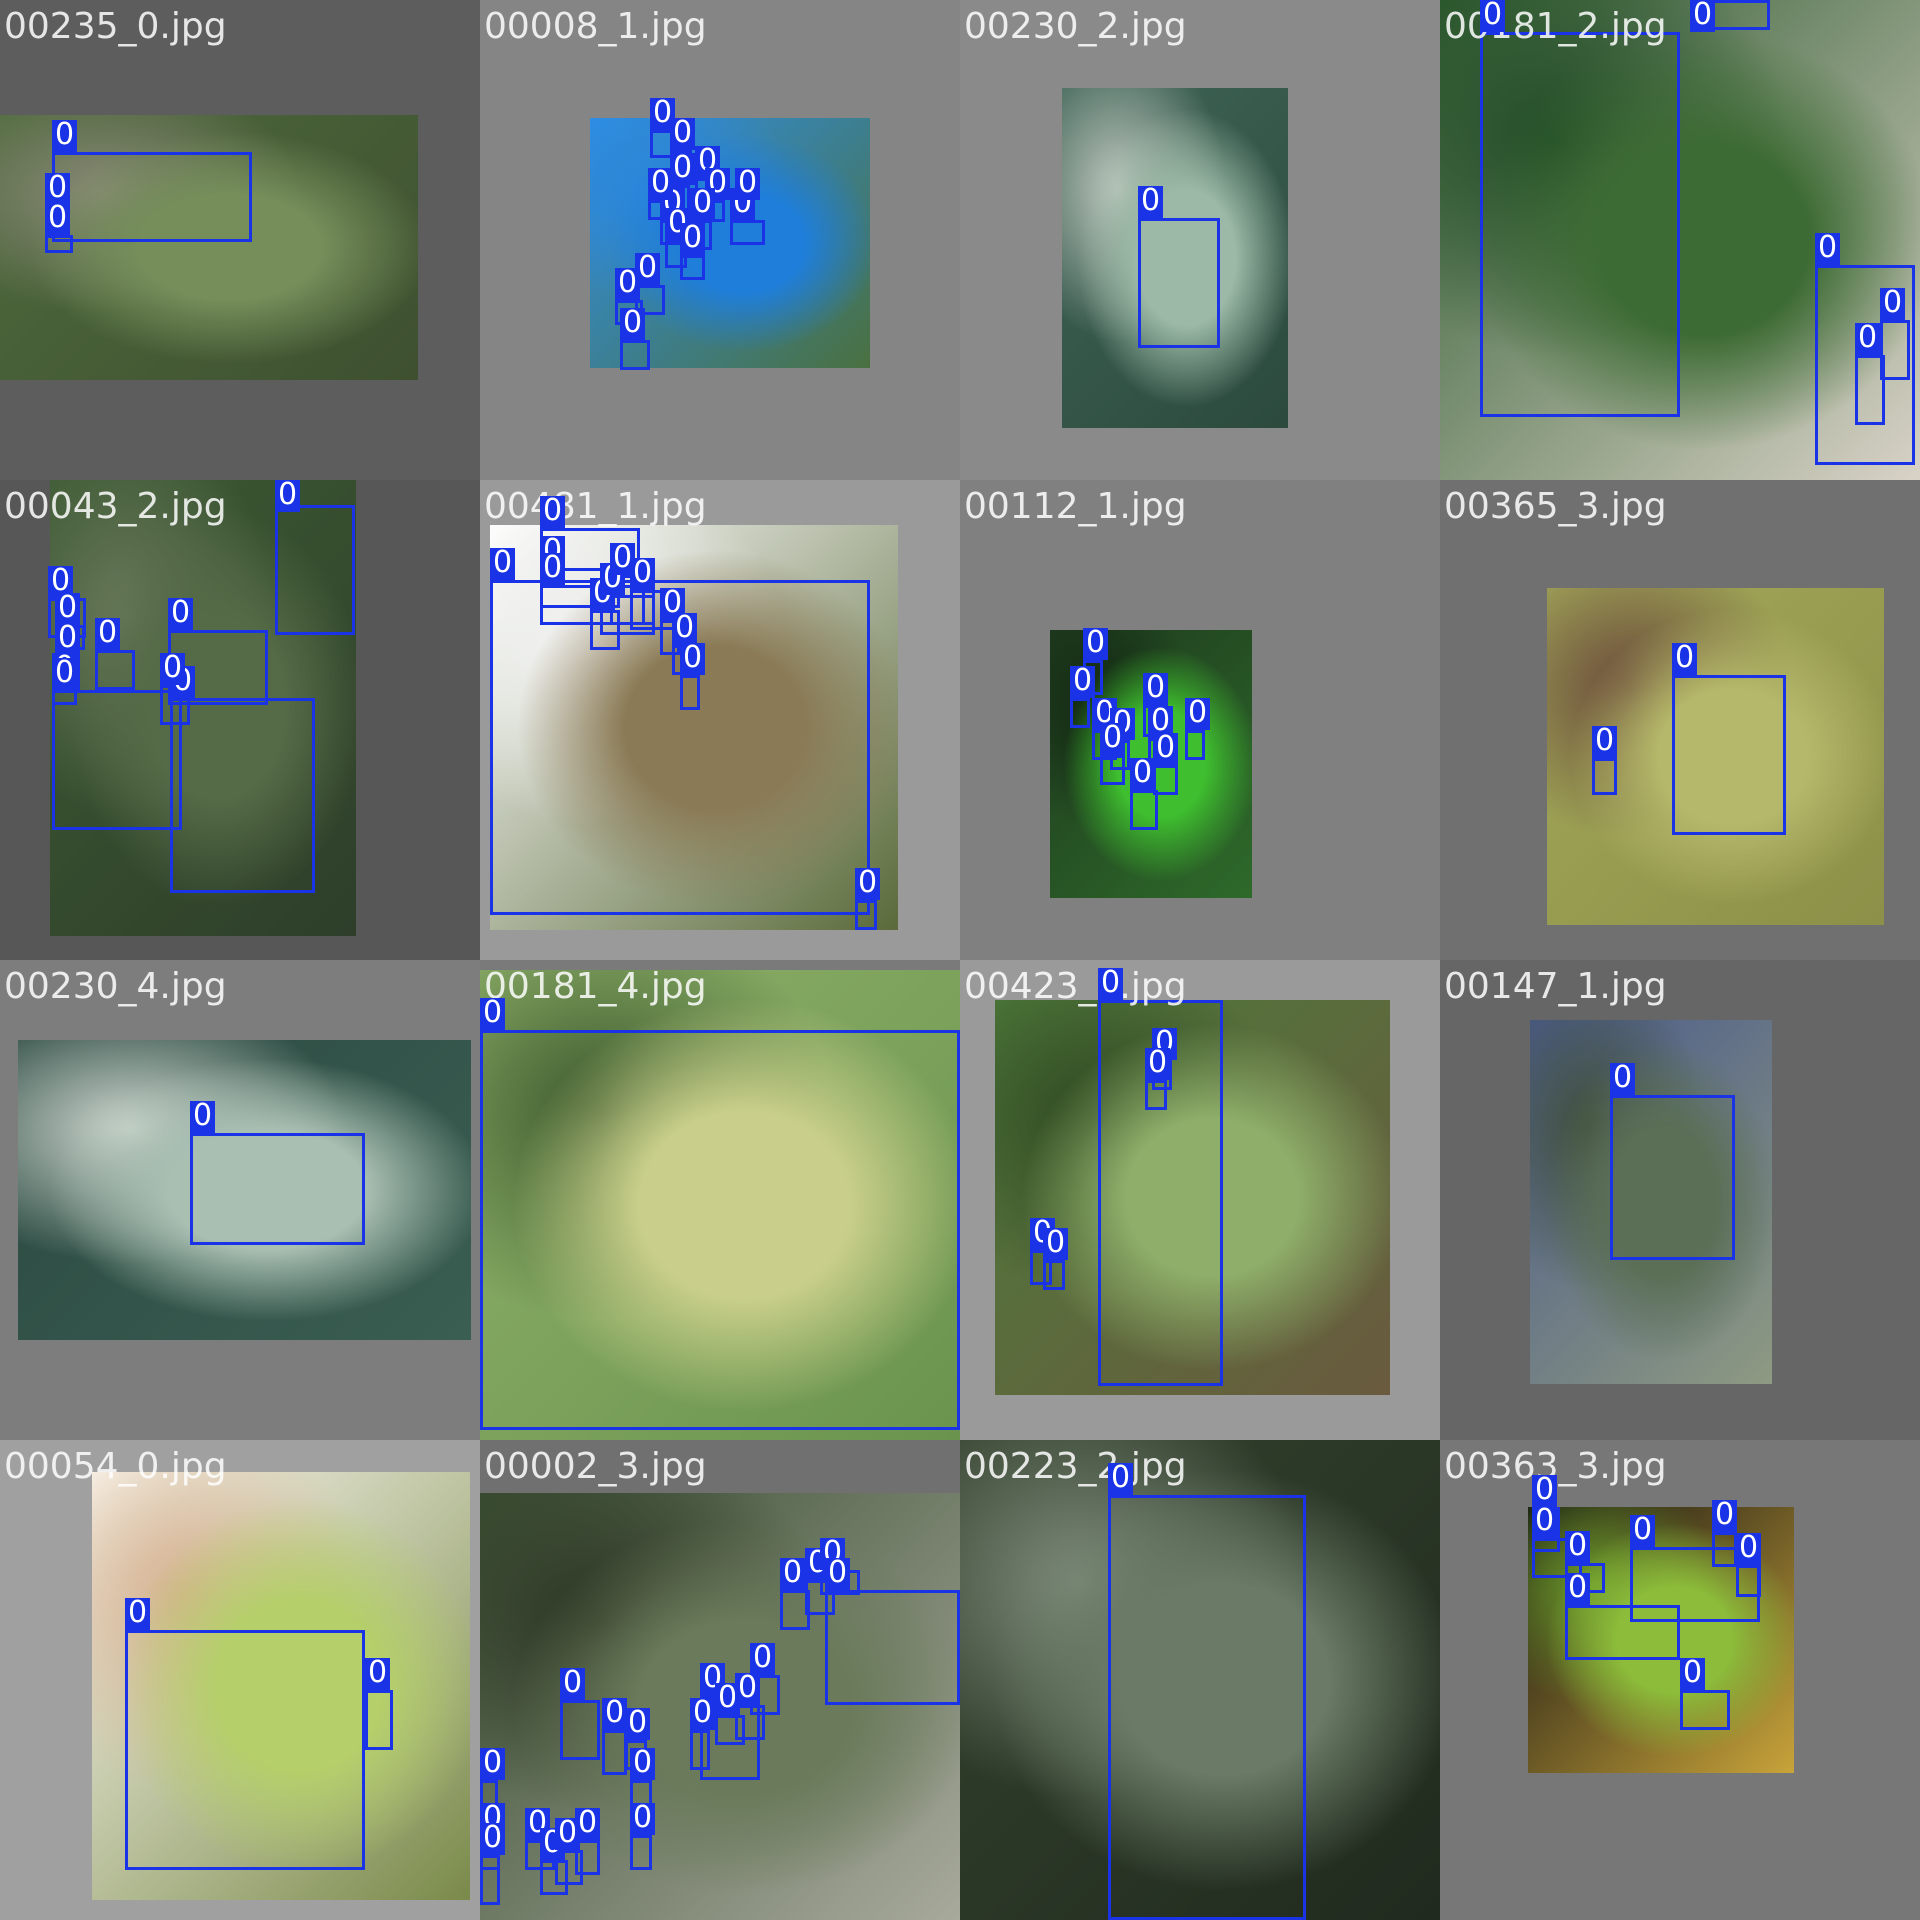 The height and width of the screenshot is (1920, 1920). Describe the element at coordinates (1075, 987) in the screenshot. I see `image-filename: 00423_3.jpg` at that location.